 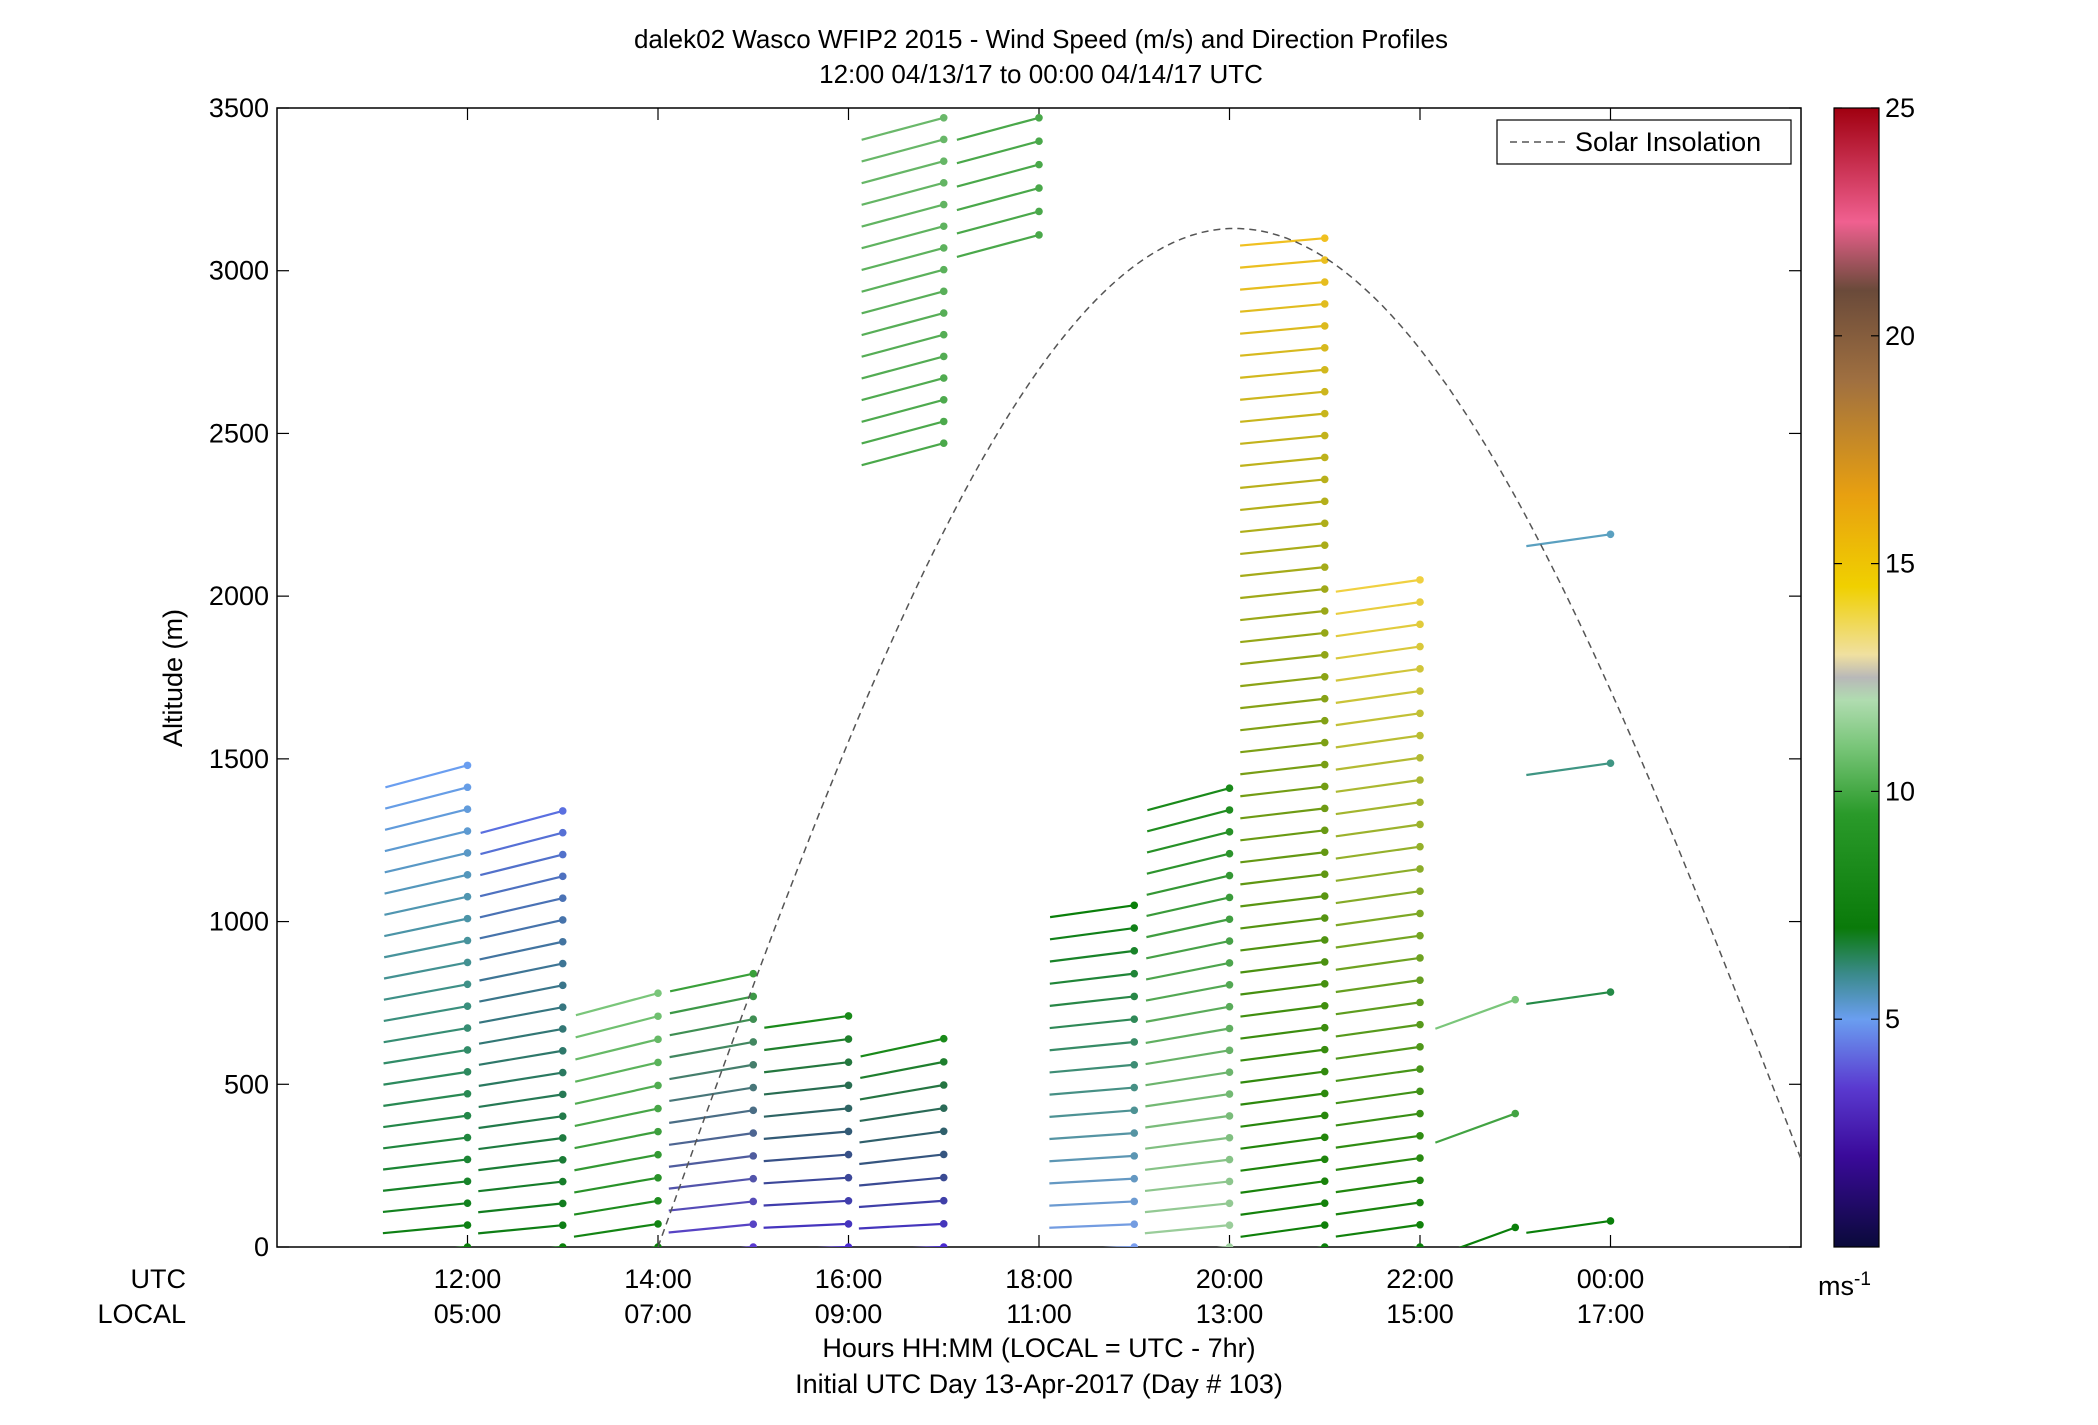 What do you see at coordinates (1856, 677) in the screenshot?
I see `colorbar-gradient` at bounding box center [1856, 677].